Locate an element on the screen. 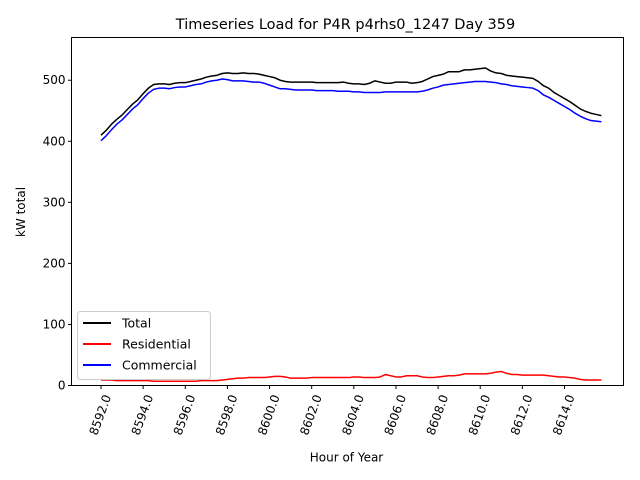  legend-frame is located at coordinates (144, 345).